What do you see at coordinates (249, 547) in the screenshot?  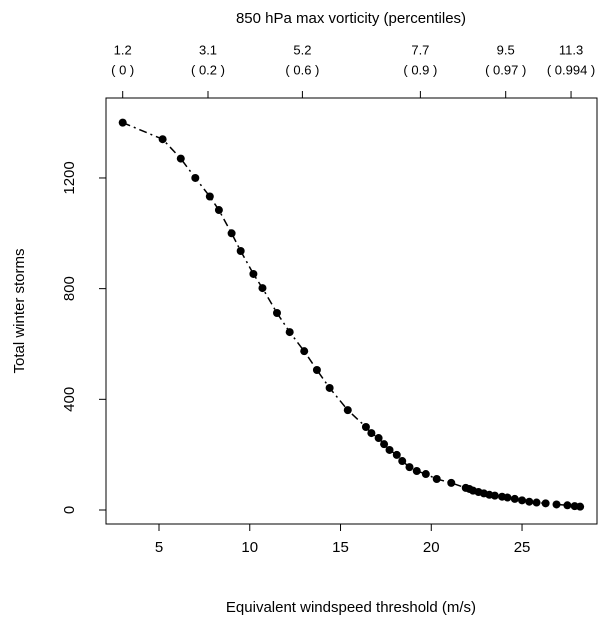 I see `x-tick-label: 10` at bounding box center [249, 547].